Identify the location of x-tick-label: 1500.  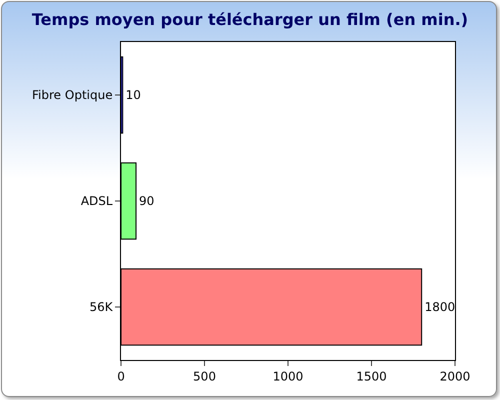
(371, 376).